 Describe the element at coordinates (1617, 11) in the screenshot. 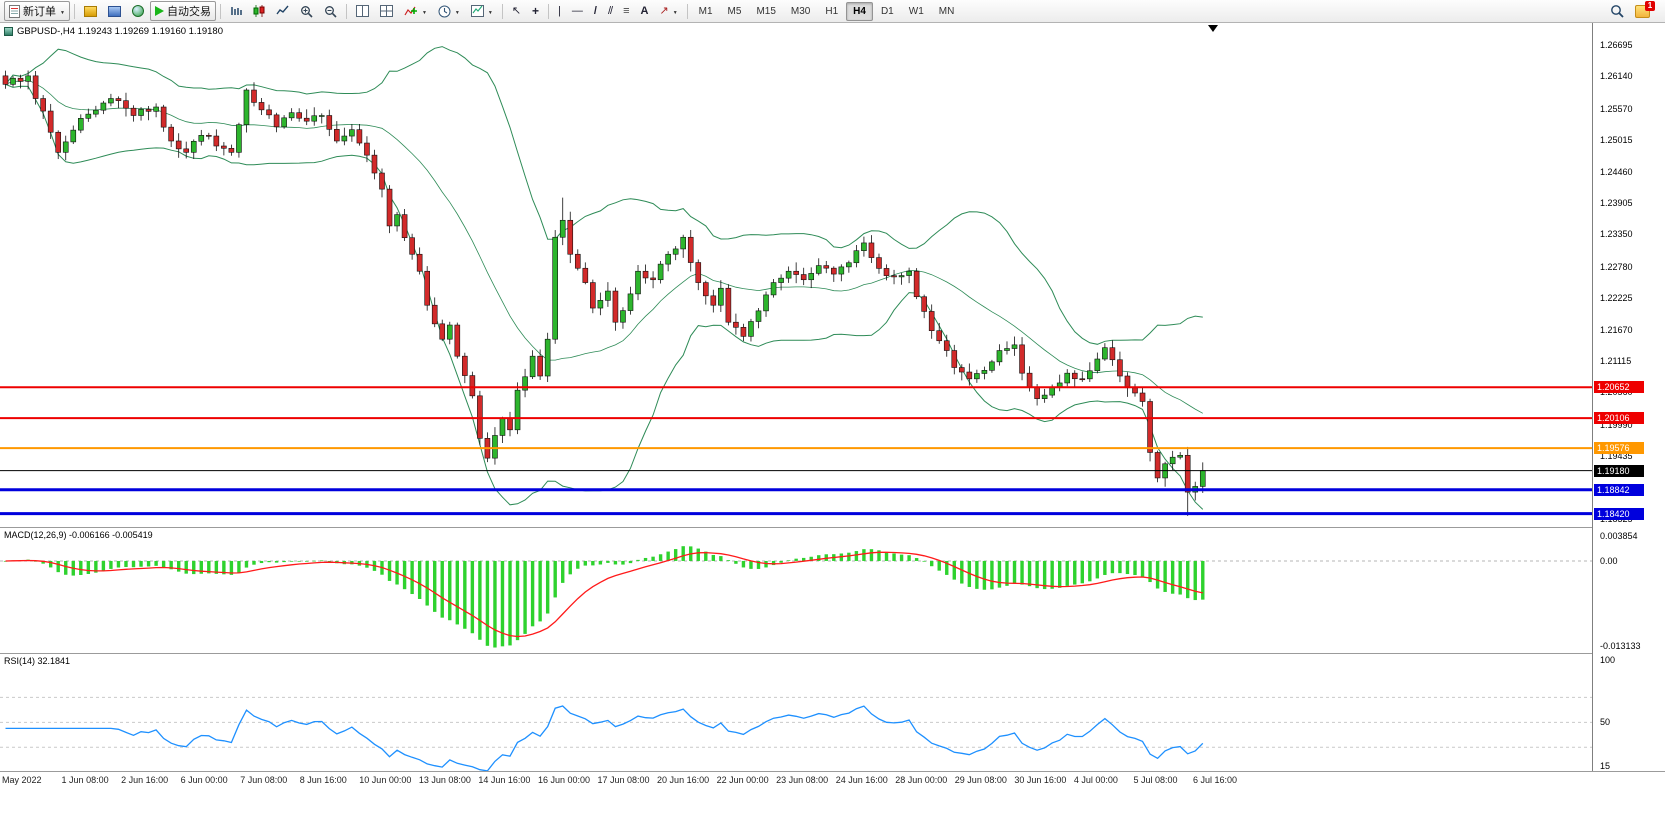

I see `search-button` at that location.